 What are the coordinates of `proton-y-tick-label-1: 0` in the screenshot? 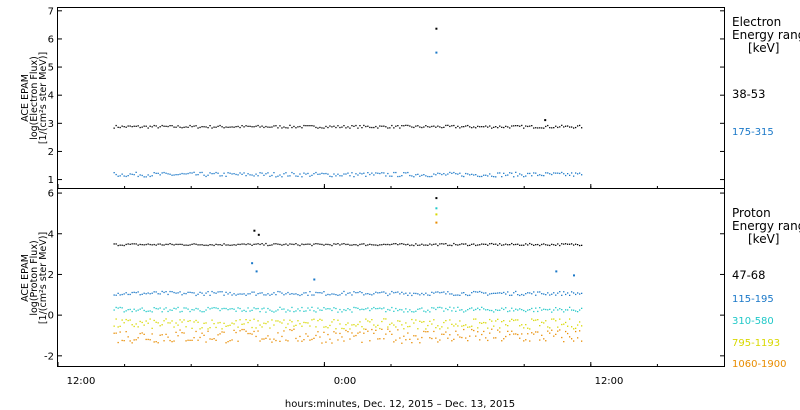 It's located at (51, 316).